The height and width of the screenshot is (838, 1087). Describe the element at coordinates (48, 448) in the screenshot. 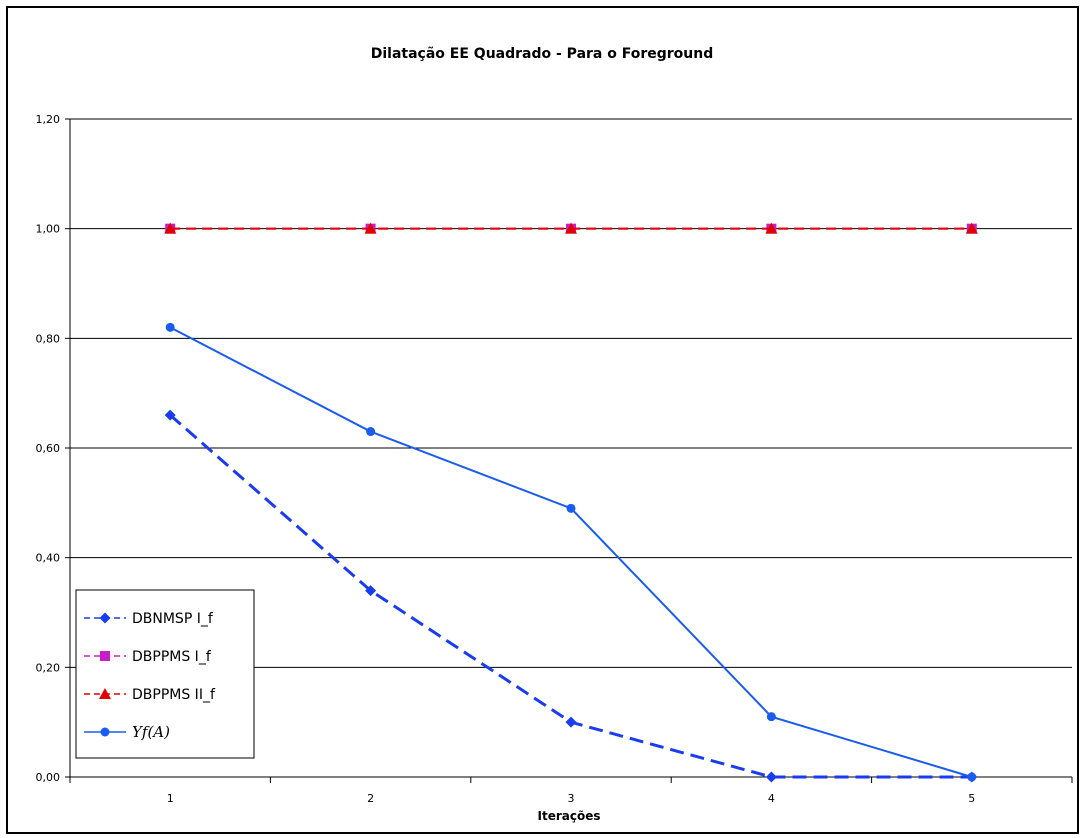

I see `y-tick-label: 0,60` at that location.